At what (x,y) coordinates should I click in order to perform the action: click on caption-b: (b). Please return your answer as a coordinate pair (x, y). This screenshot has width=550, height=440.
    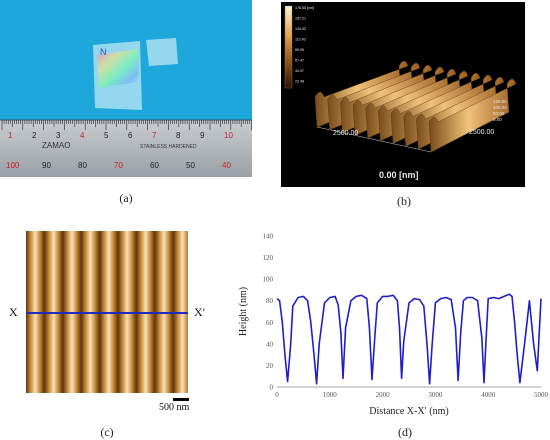
    Looking at the image, I should click on (404, 201).